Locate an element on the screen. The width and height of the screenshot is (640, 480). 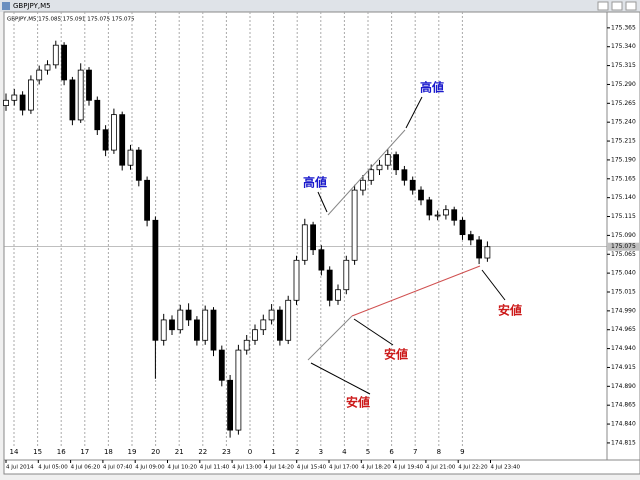
window-icon is located at coordinates (6, 6).